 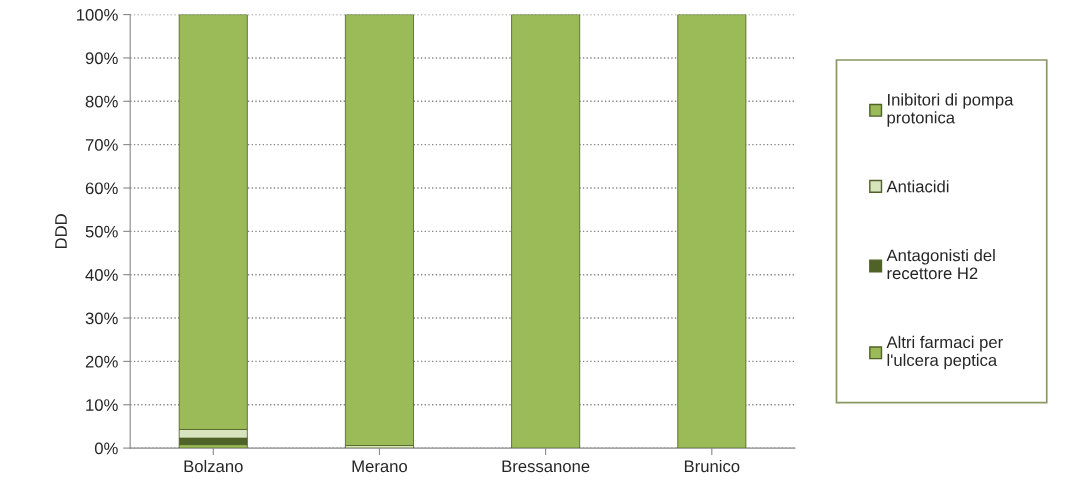 I want to click on x-tick-label: Brunico, so click(x=712, y=466).